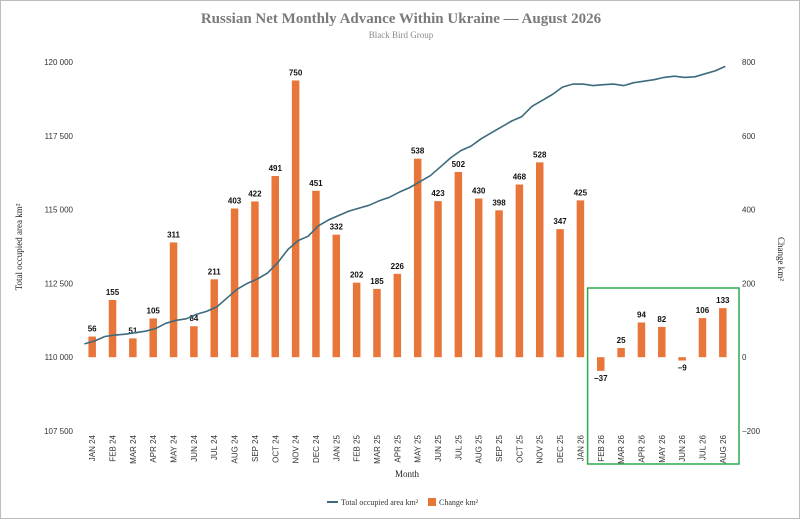 This screenshot has height=520, width=800. What do you see at coordinates (58, 431) in the screenshot?
I see `left-tick-label: 107 500` at bounding box center [58, 431].